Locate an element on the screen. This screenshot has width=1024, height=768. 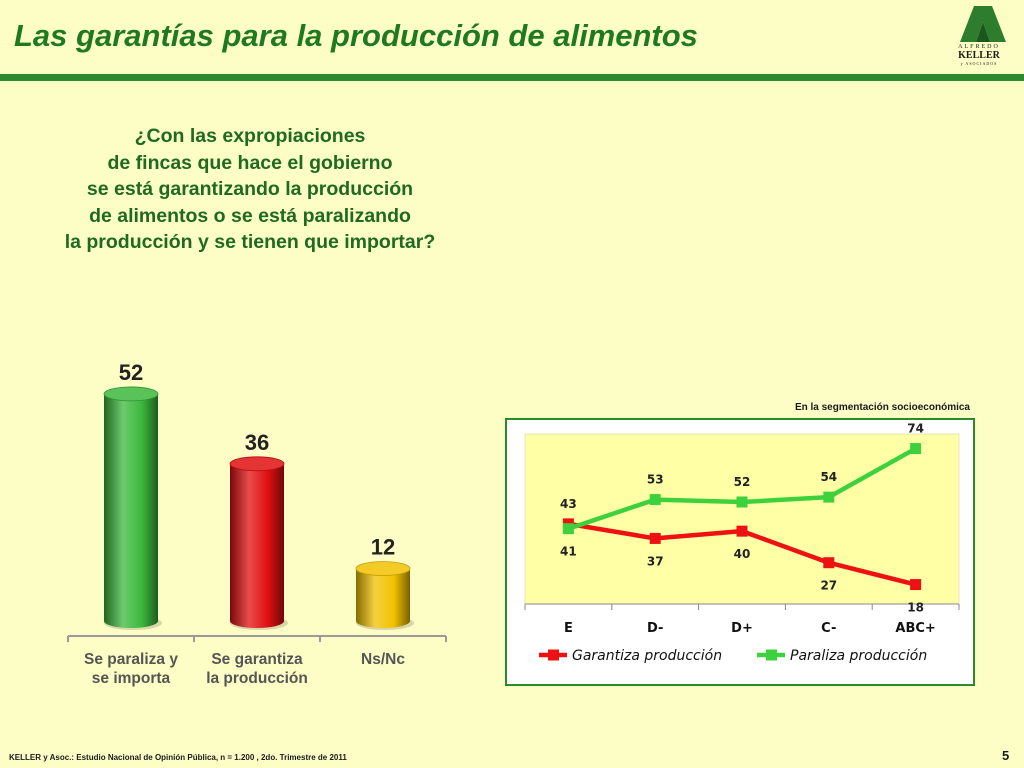
x-tick-label: ABC+ is located at coordinates (915, 628).